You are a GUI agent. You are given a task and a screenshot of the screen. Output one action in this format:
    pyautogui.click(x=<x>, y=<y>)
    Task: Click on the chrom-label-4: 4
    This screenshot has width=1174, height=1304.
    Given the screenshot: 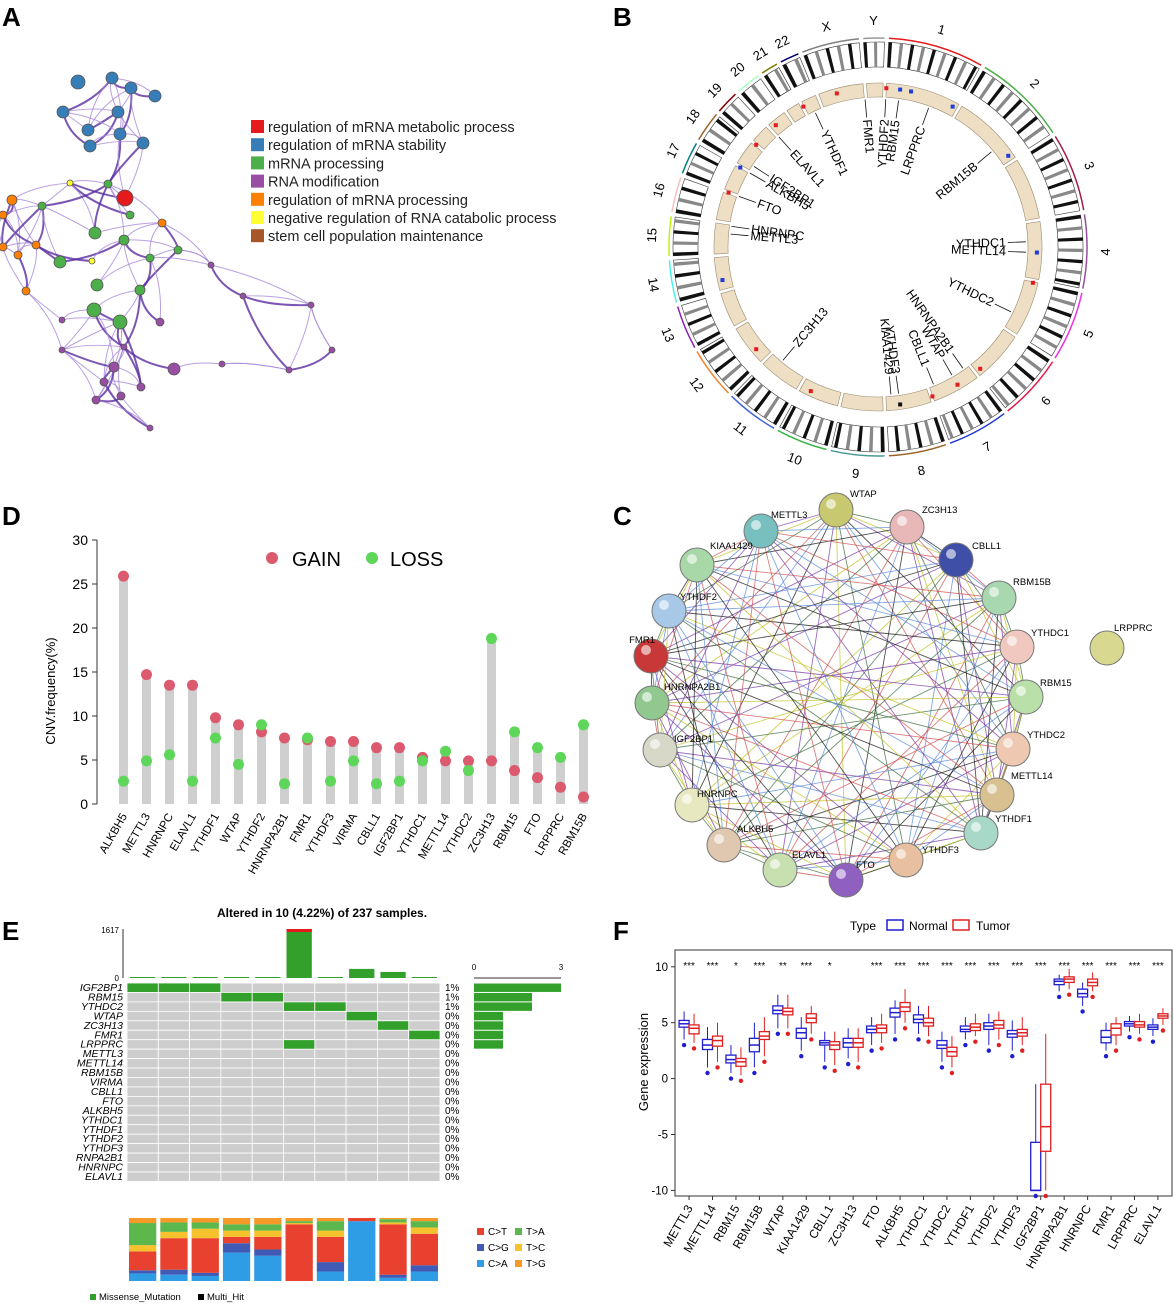 What is the action you would take?
    pyautogui.click(x=1105, y=252)
    